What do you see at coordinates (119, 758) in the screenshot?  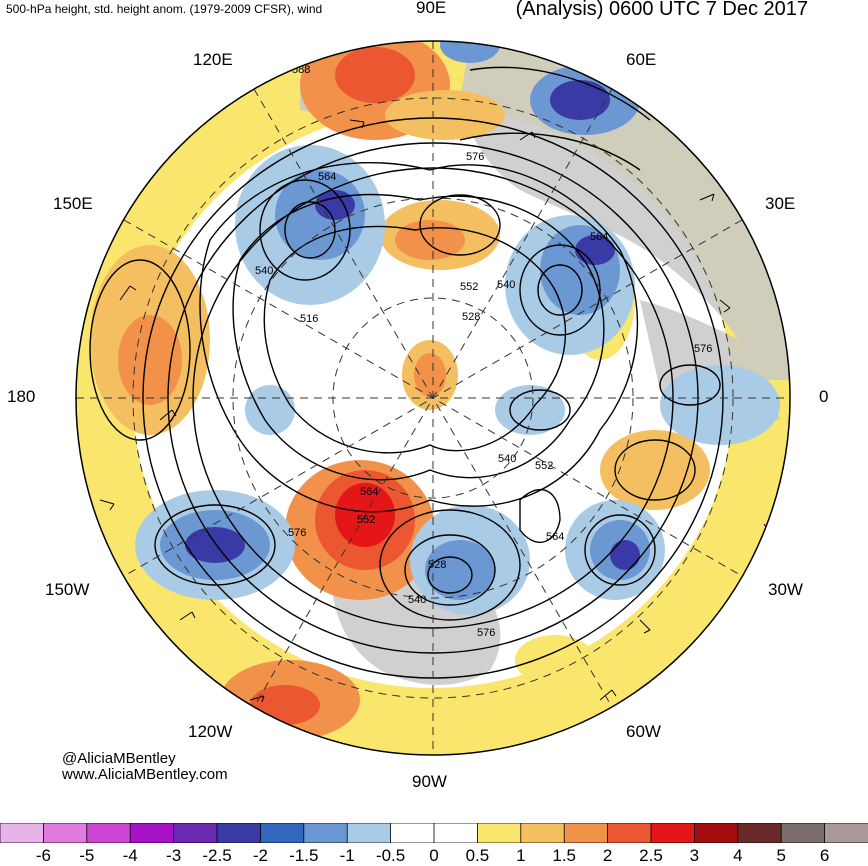 I see `credit-handle: @AliciaMBentley` at bounding box center [119, 758].